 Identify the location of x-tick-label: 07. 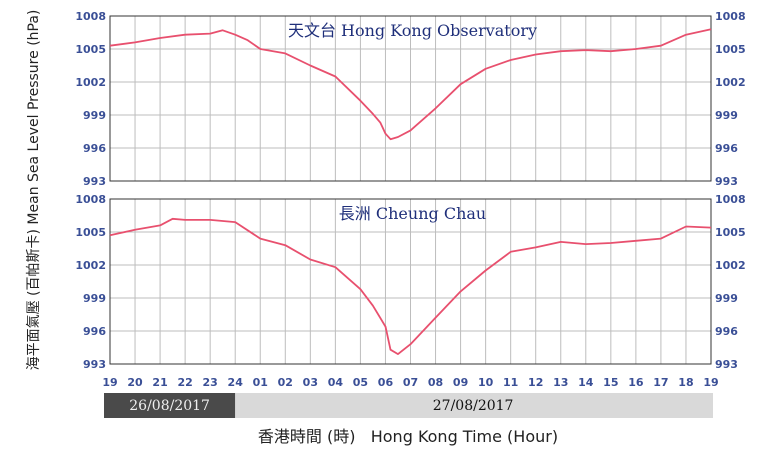
(410, 382).